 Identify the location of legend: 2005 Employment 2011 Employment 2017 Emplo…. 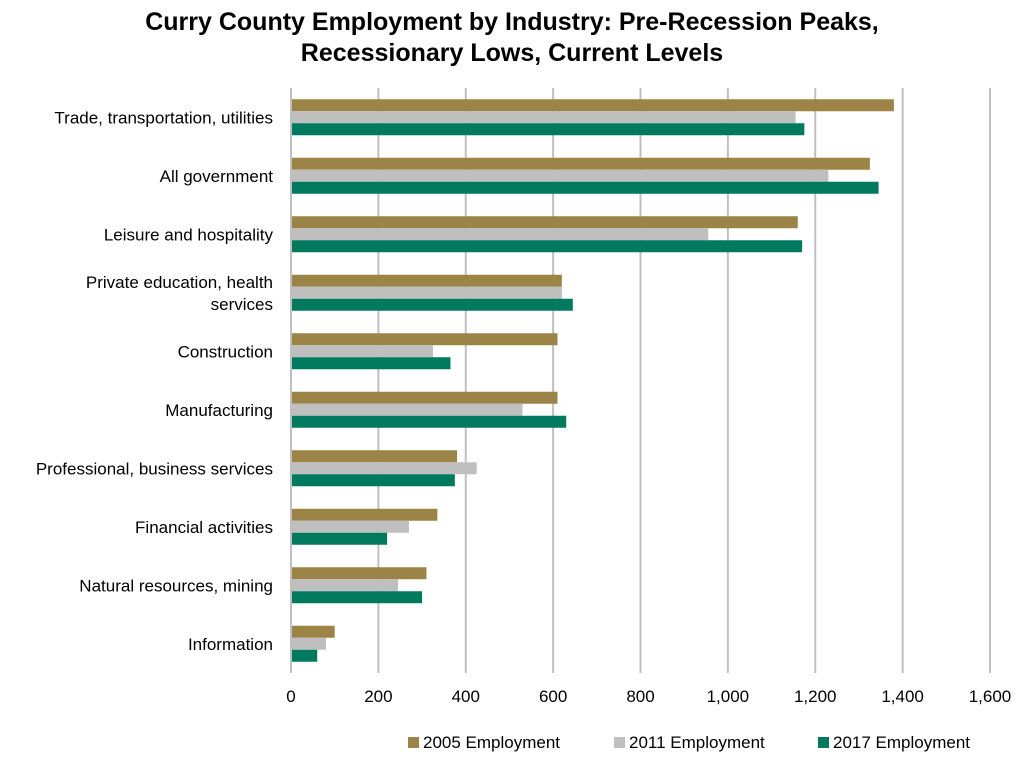
(689, 742).